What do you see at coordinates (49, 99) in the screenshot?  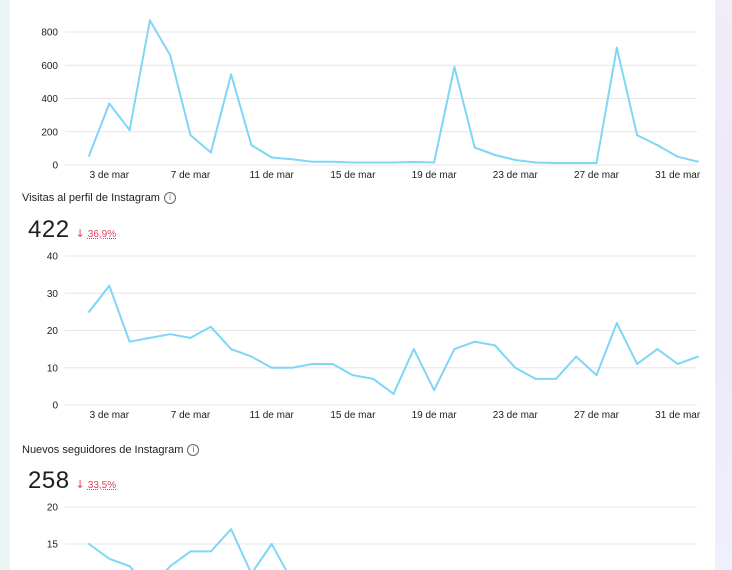 I see `y-tick-label: 400` at bounding box center [49, 99].